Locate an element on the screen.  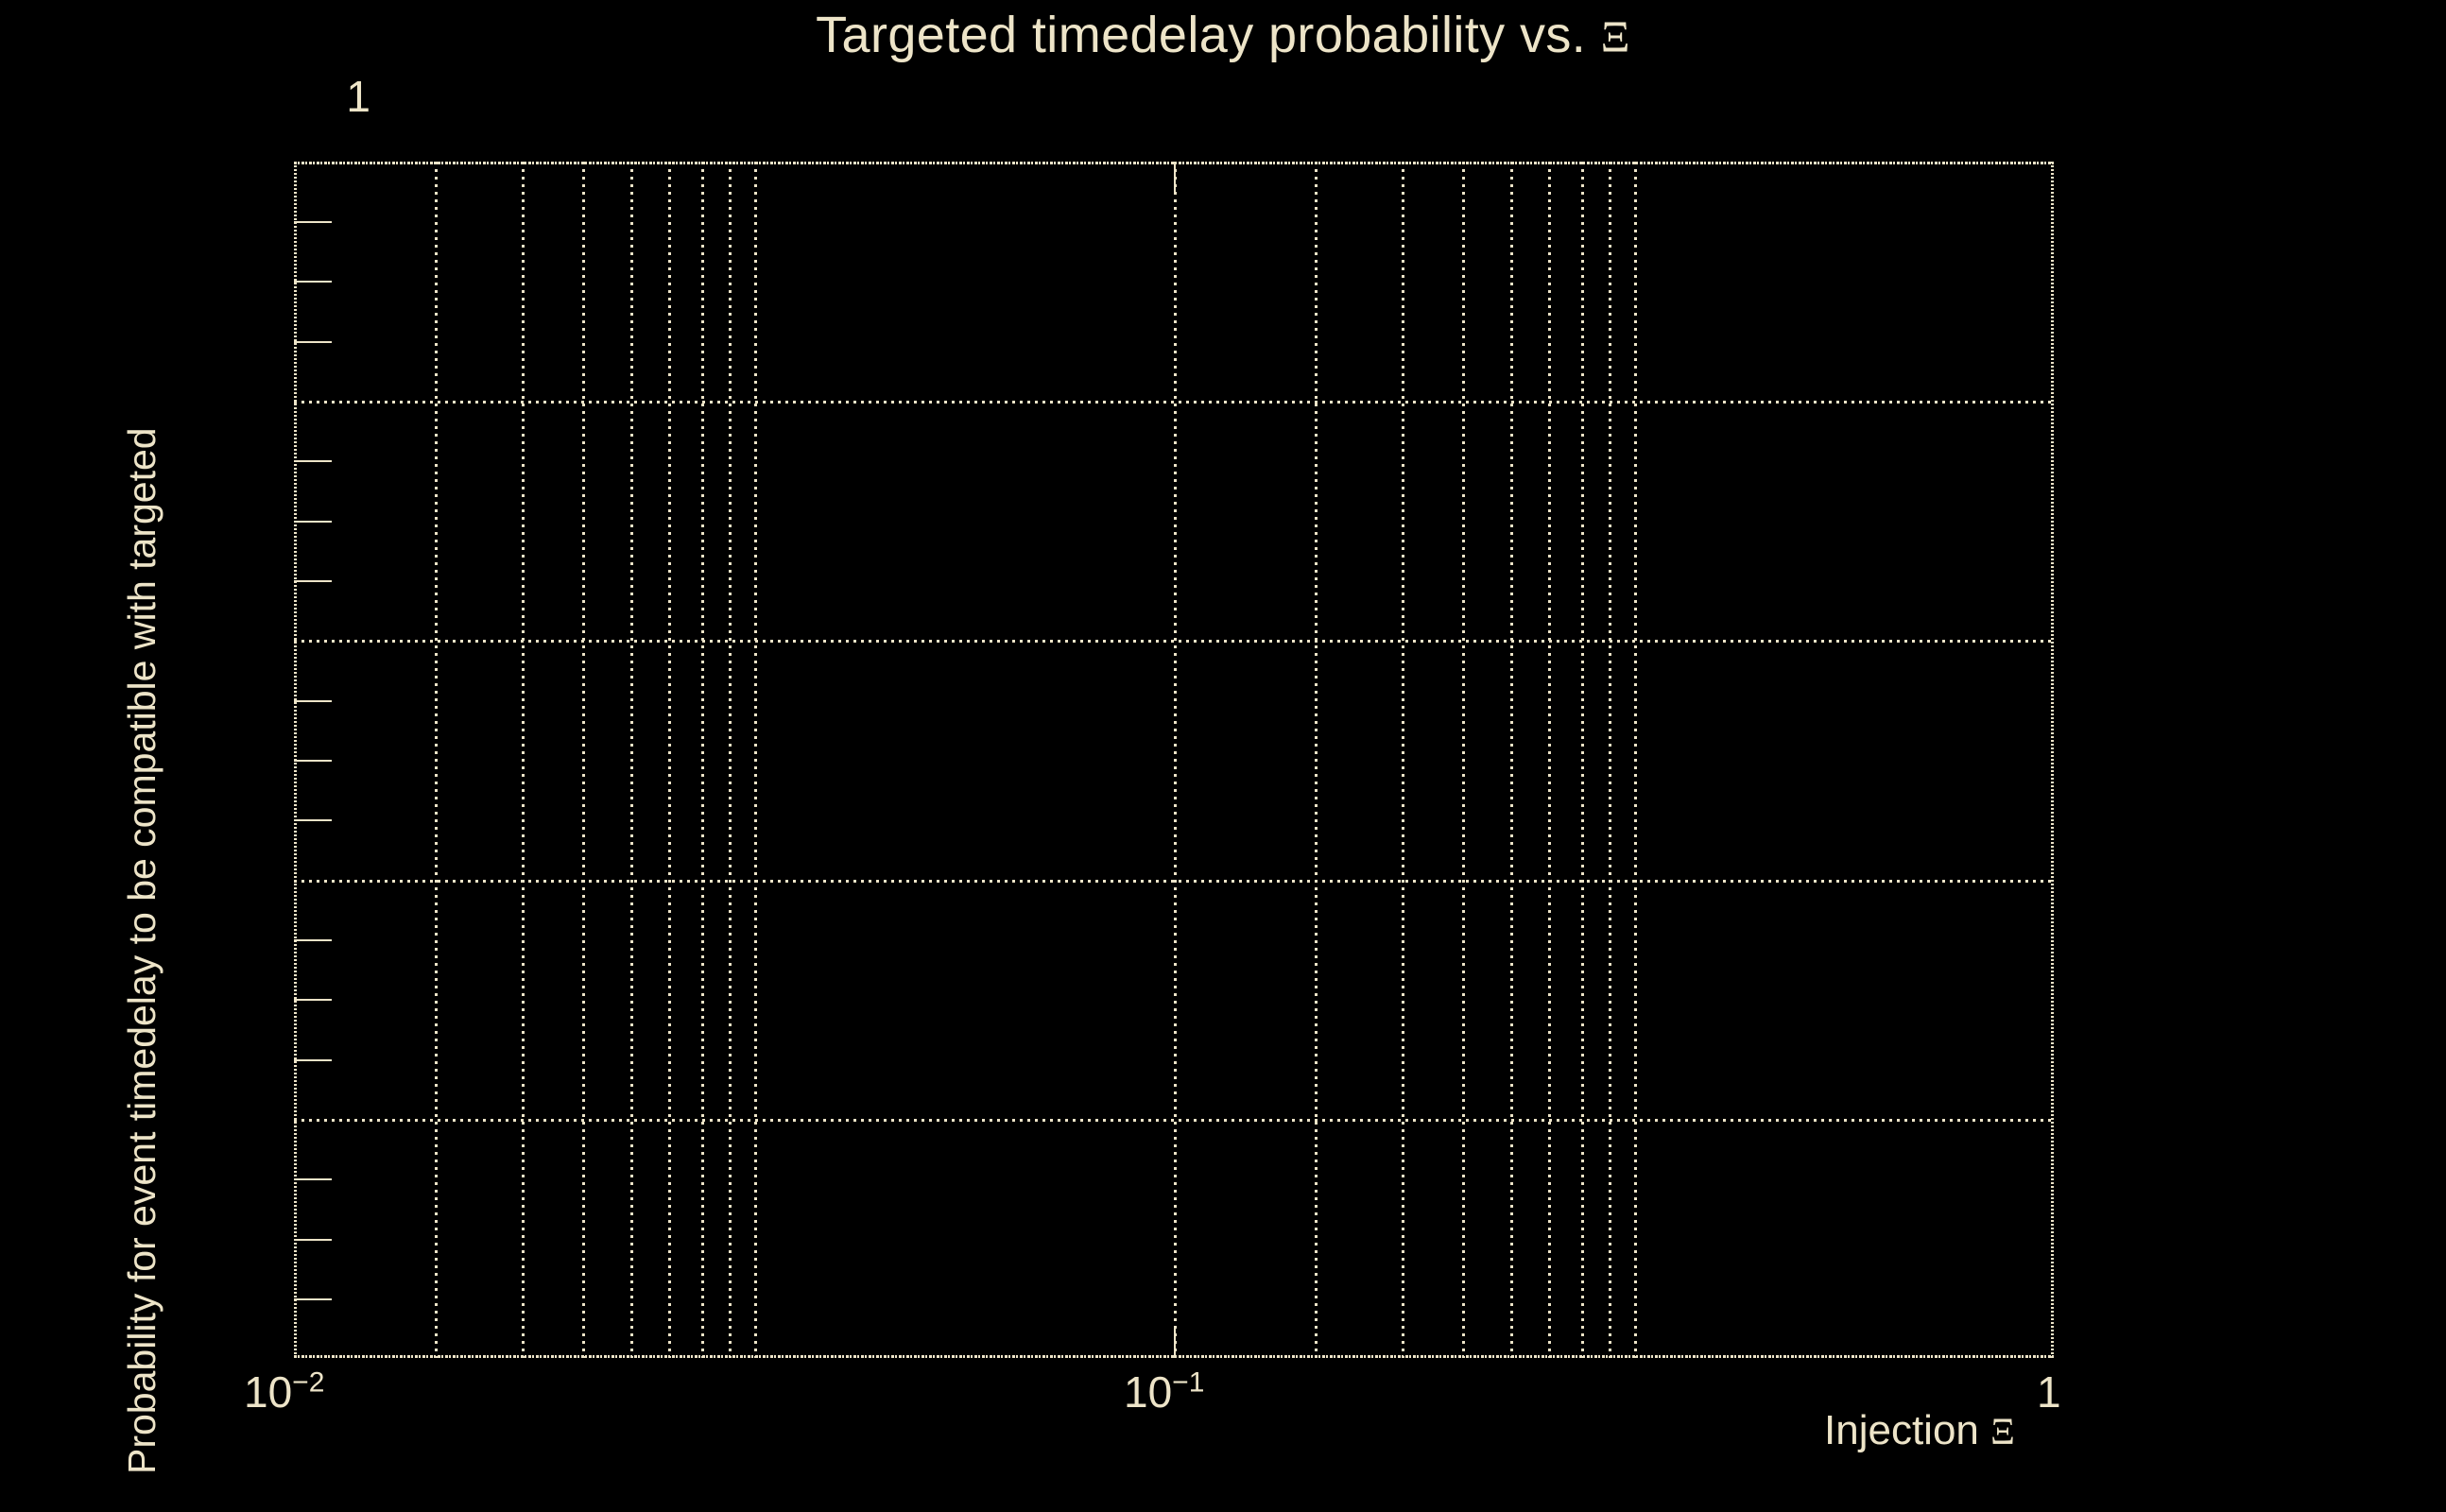
frame-edge-bottom is located at coordinates (1174, 1356).